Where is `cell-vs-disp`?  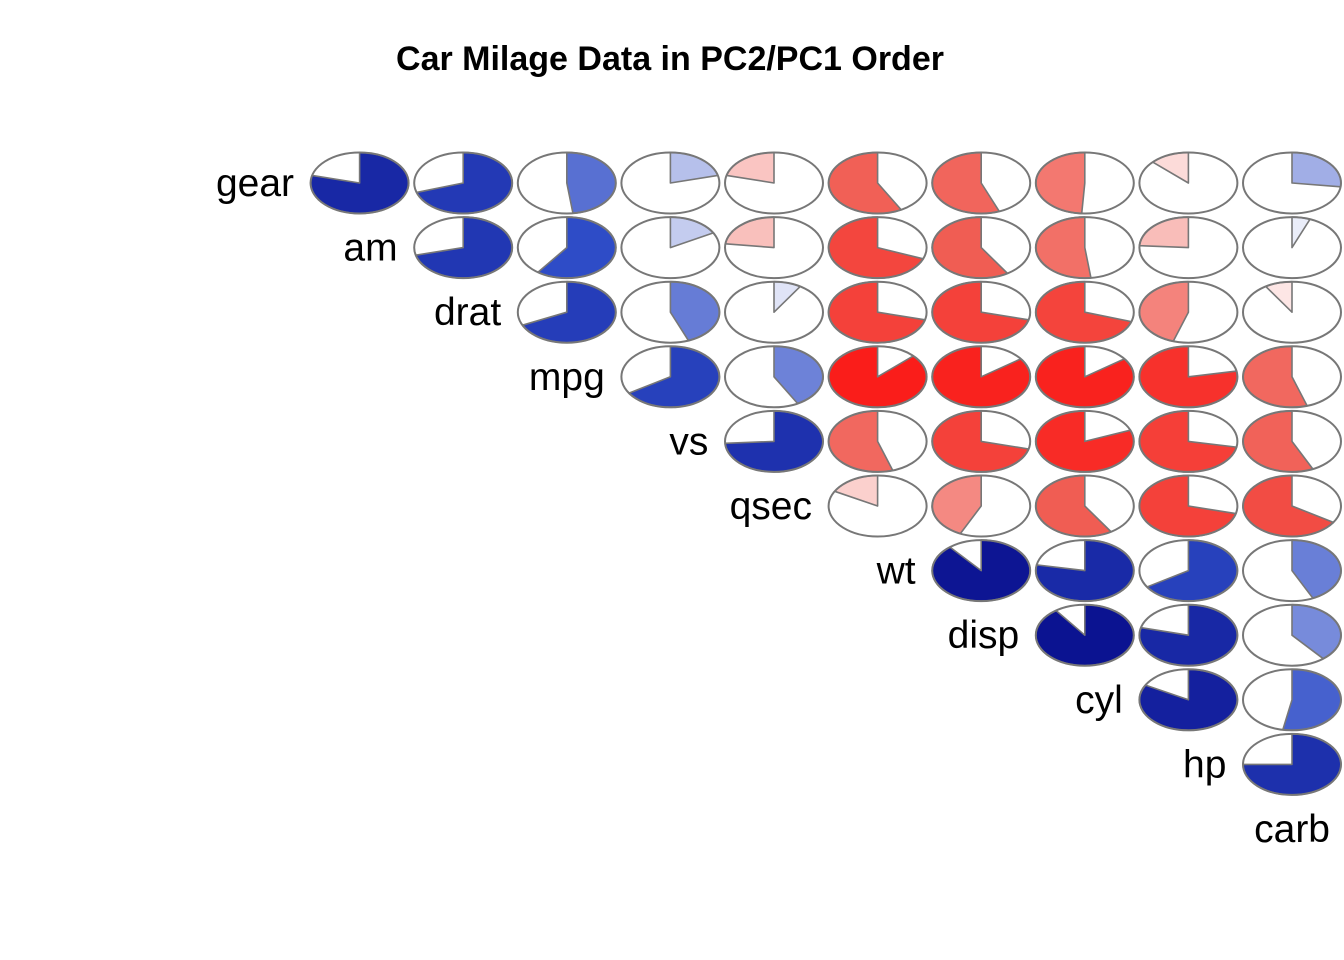
cell-vs-disp is located at coordinates (981, 441).